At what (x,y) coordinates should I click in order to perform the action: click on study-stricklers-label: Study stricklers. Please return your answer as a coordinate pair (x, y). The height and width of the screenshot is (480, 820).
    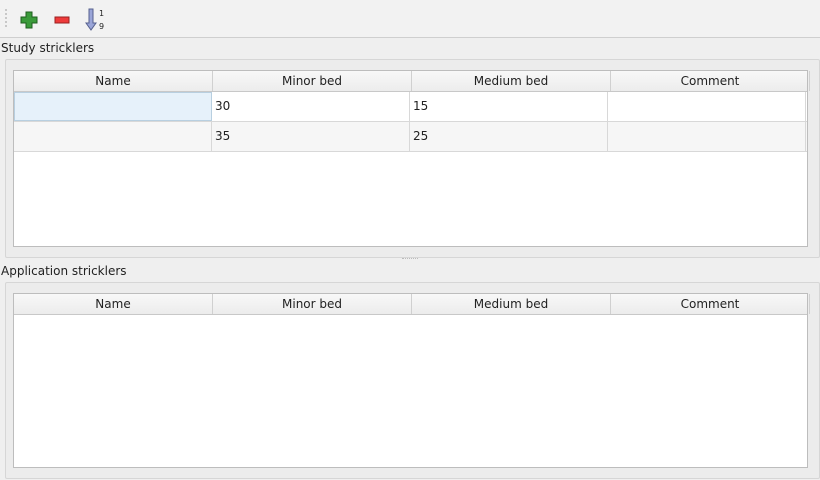
    Looking at the image, I should click on (48, 48).